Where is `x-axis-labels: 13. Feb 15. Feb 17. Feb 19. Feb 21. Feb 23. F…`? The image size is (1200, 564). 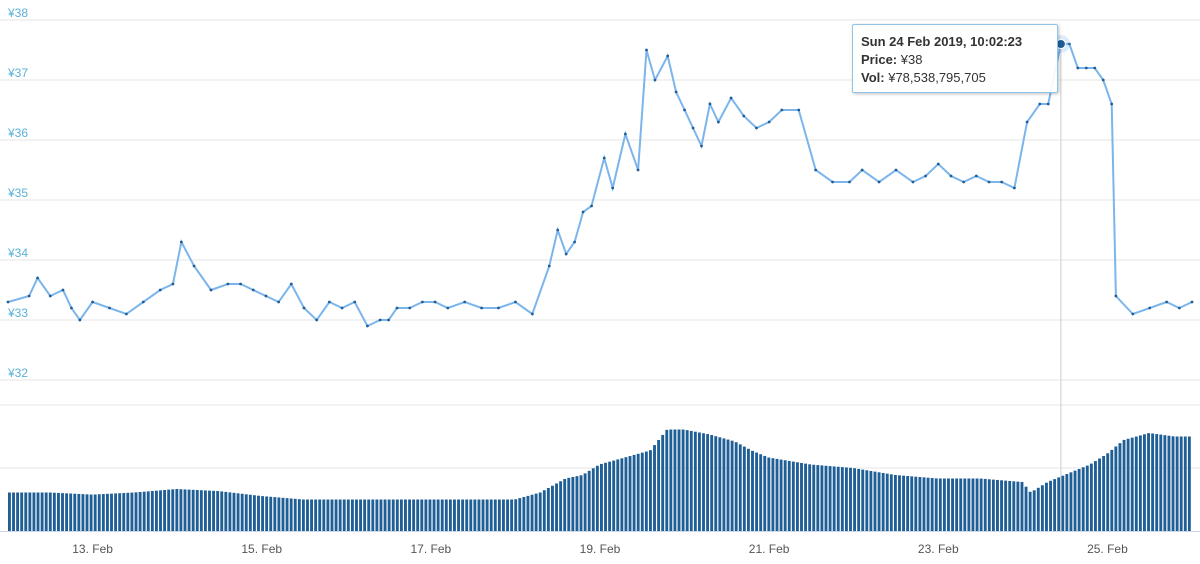 x-axis-labels: 13. Feb 15. Feb 17. Feb 19. Feb 21. Feb 23. F… is located at coordinates (600, 549).